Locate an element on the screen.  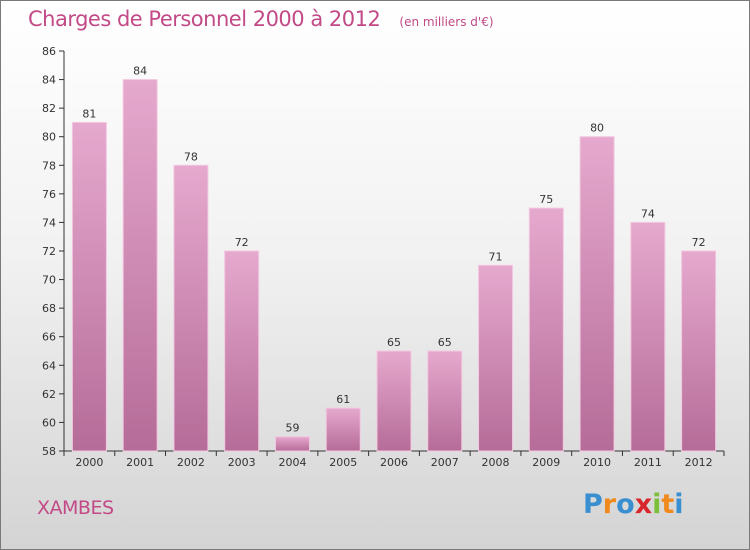
logo-letter: o is located at coordinates (625, 504).